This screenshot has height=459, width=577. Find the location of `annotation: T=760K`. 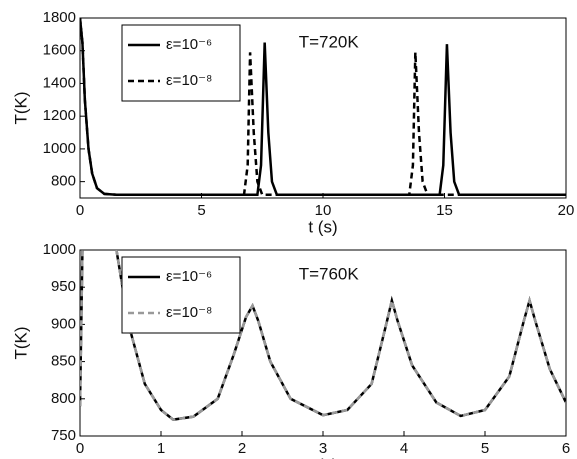

annotation: T=760K is located at coordinates (329, 273).